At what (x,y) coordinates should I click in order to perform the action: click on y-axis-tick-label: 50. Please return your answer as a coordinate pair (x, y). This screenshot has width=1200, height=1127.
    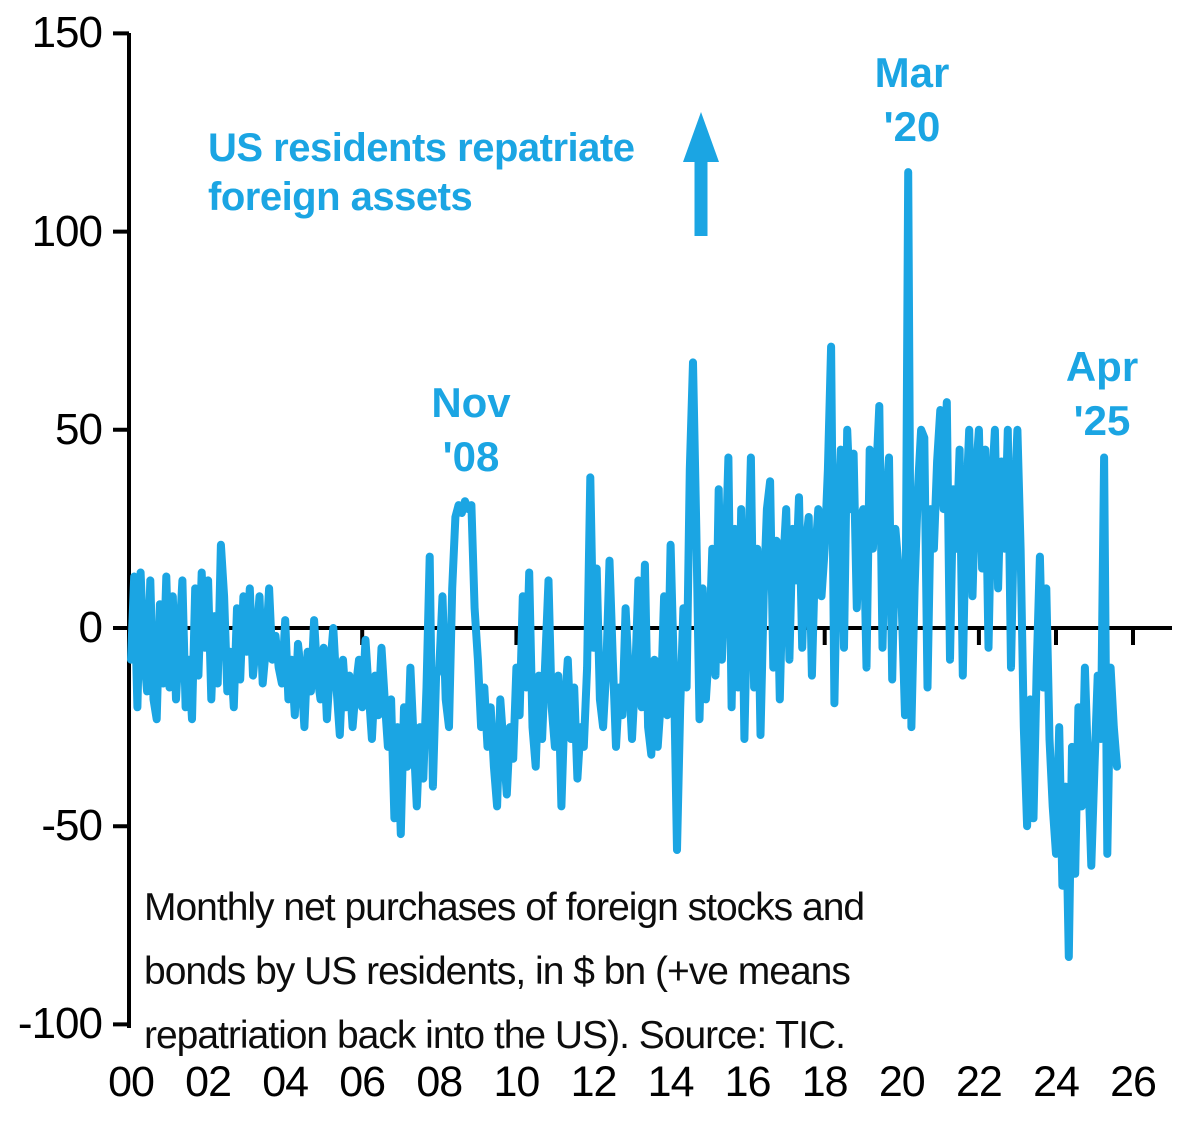
    Looking at the image, I should click on (79, 429).